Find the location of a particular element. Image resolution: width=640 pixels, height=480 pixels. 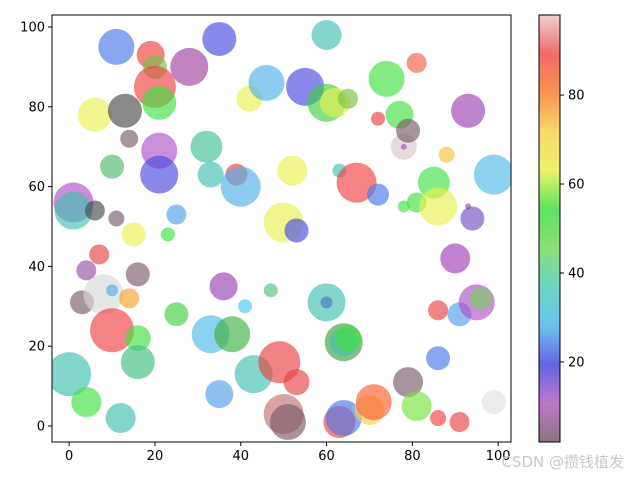

colorbar-gradient is located at coordinates (549, 228).